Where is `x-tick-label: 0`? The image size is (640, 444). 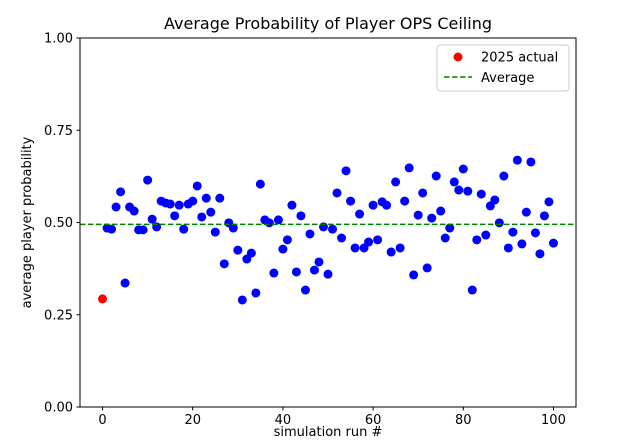 x-tick-label: 0 is located at coordinates (102, 420).